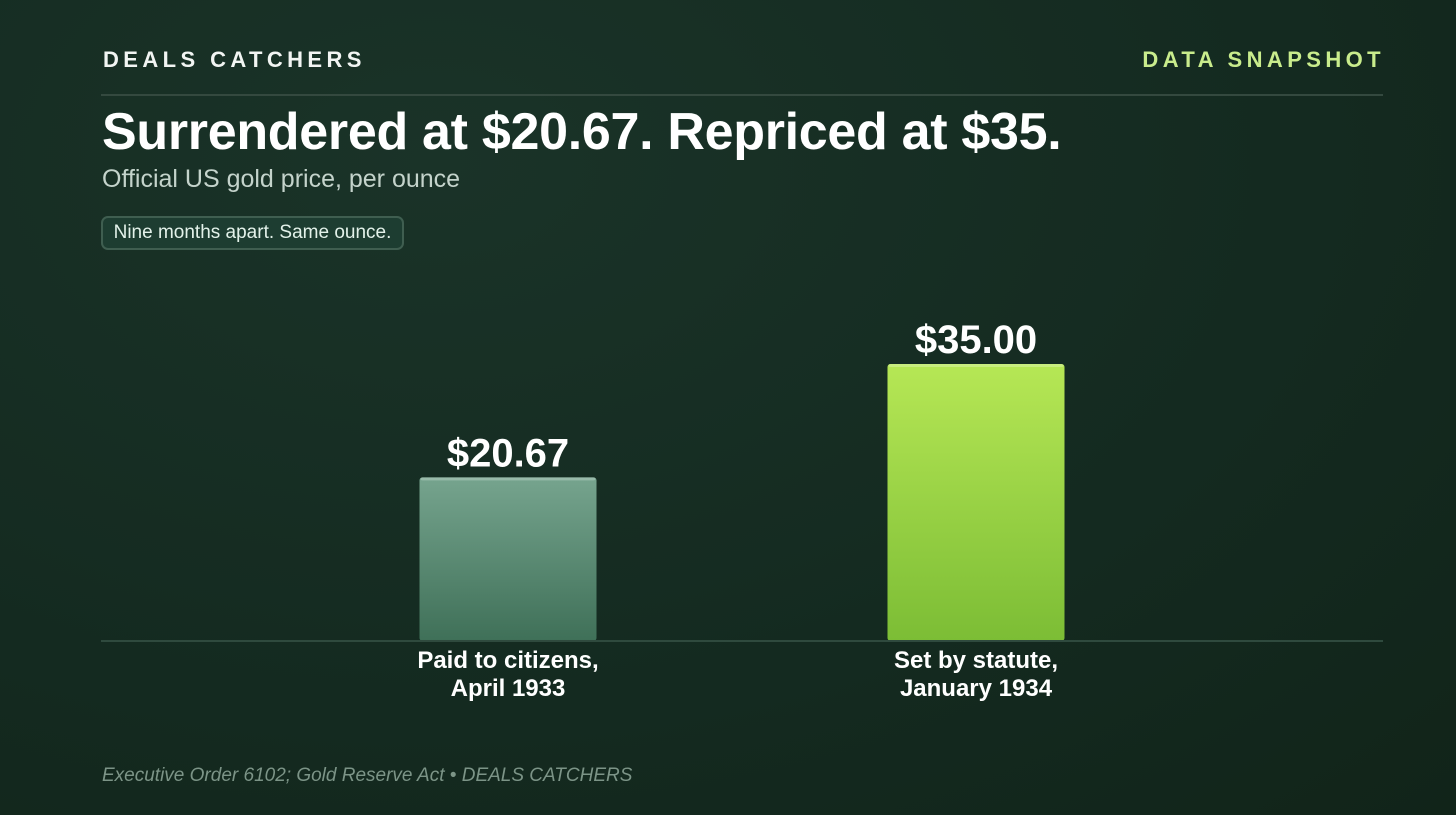  Describe the element at coordinates (742, 95) in the screenshot. I see `header-divider` at that location.